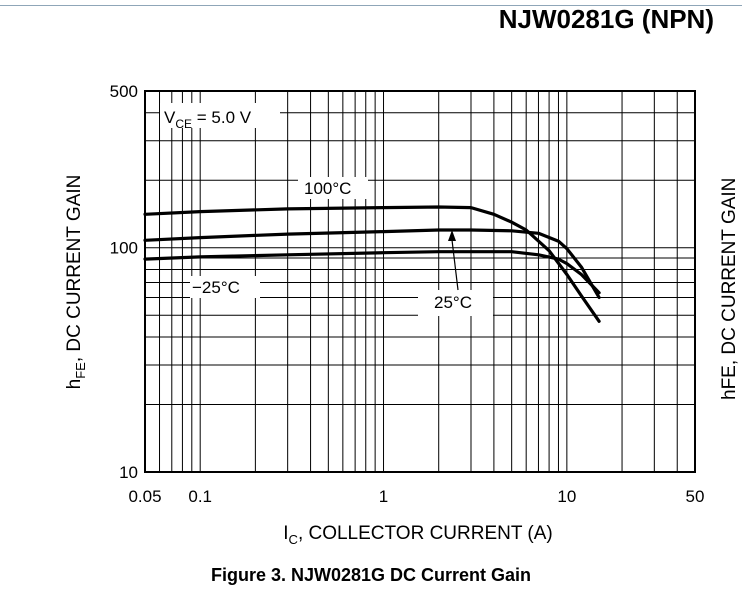  What do you see at coordinates (417, 535) in the screenshot?
I see `x-axis-title: IC, COLLECTOR CURRENT (A)` at bounding box center [417, 535].